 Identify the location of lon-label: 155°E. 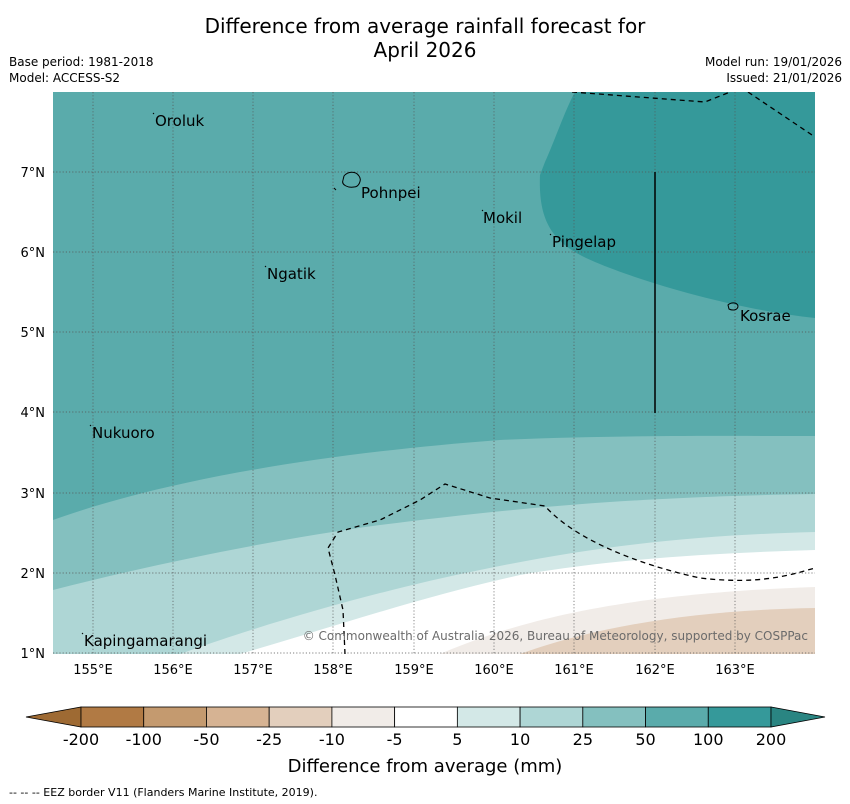
(93, 670).